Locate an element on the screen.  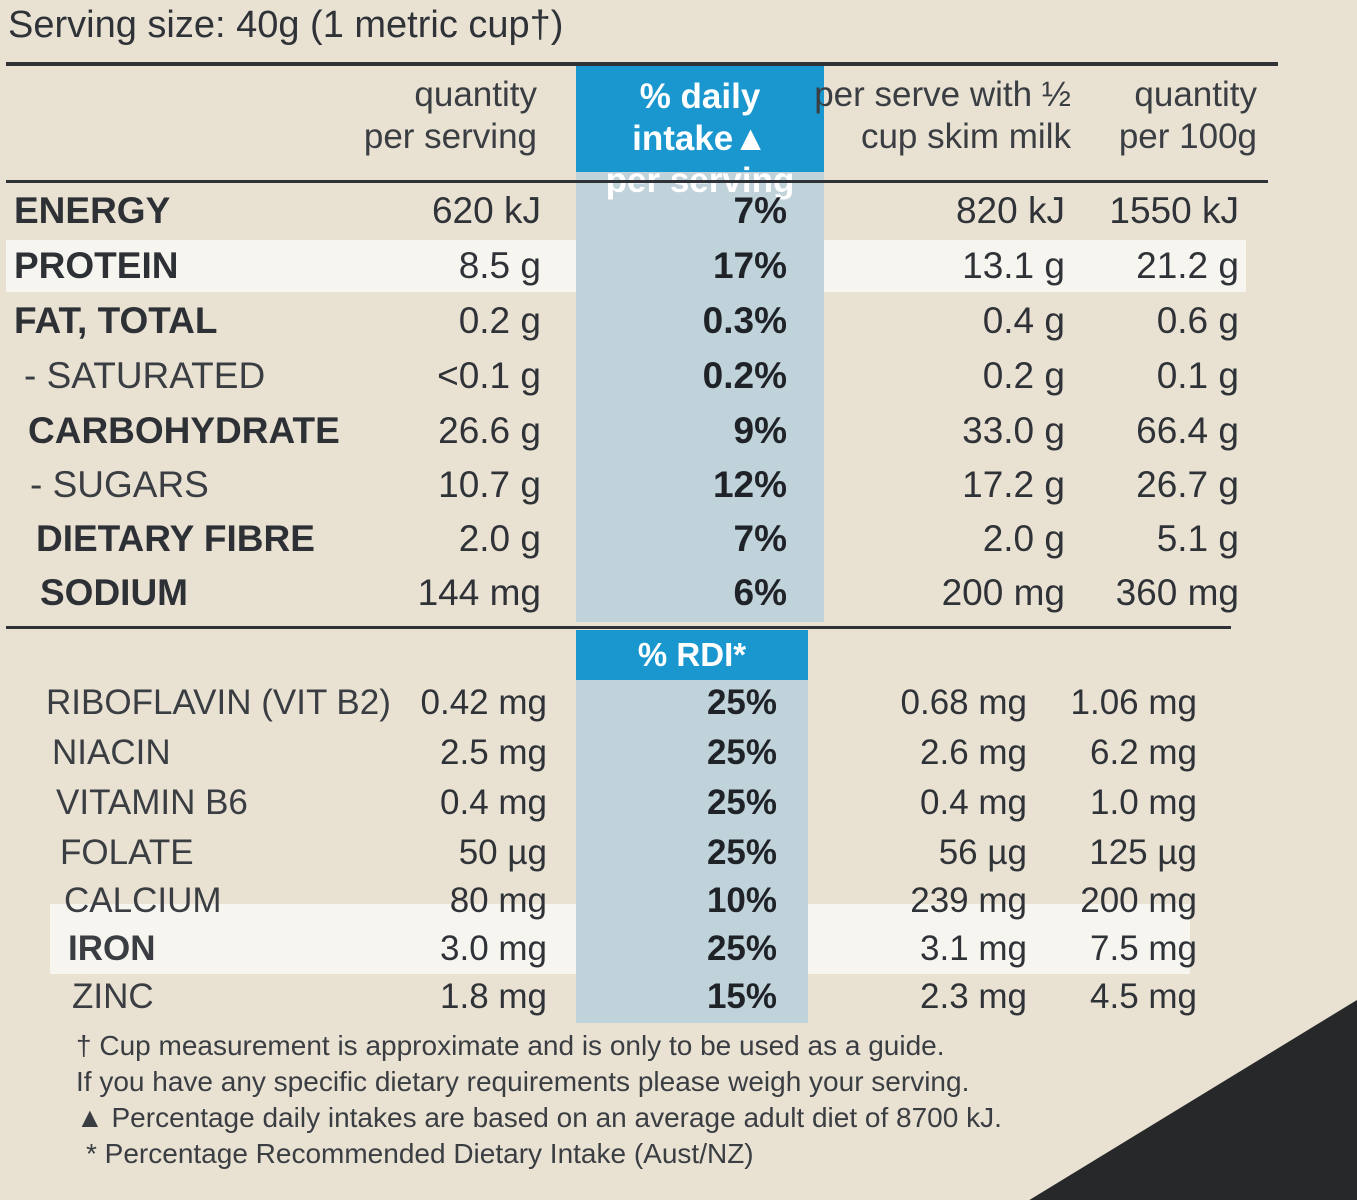
nutrient-name: FAT, TOTAL is located at coordinates (116, 320).